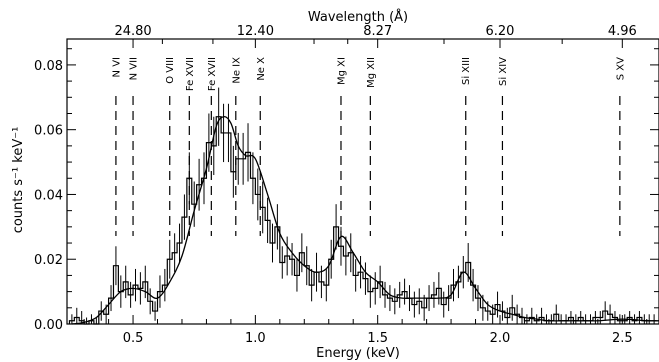 This screenshot has width=659, height=362. What do you see at coordinates (48, 66) in the screenshot?
I see `y-tick-label: 0.08` at bounding box center [48, 66].